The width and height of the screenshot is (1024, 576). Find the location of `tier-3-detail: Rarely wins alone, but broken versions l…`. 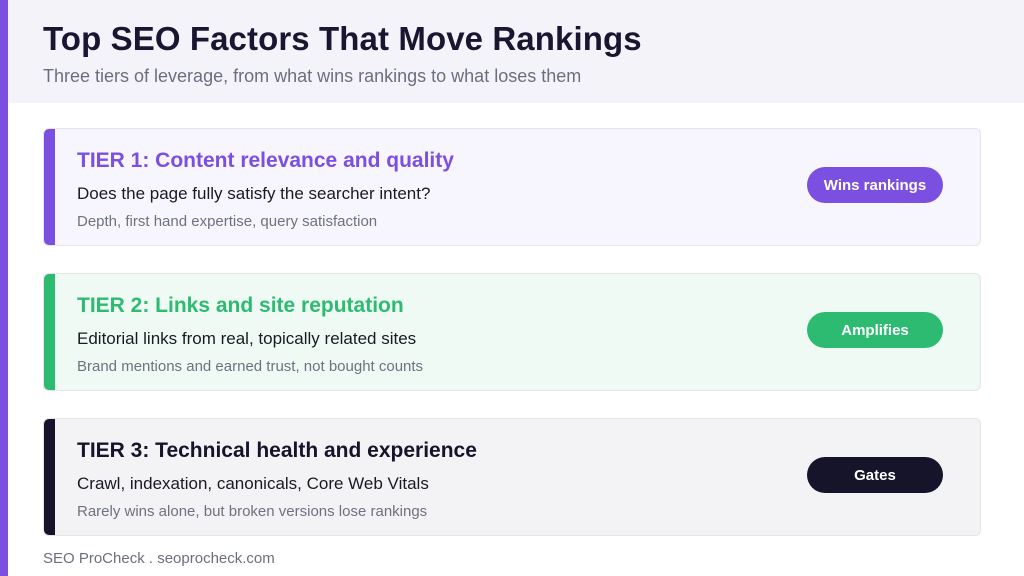

tier-3-detail: Rarely wins alone, but broken versions l… is located at coordinates (252, 511).